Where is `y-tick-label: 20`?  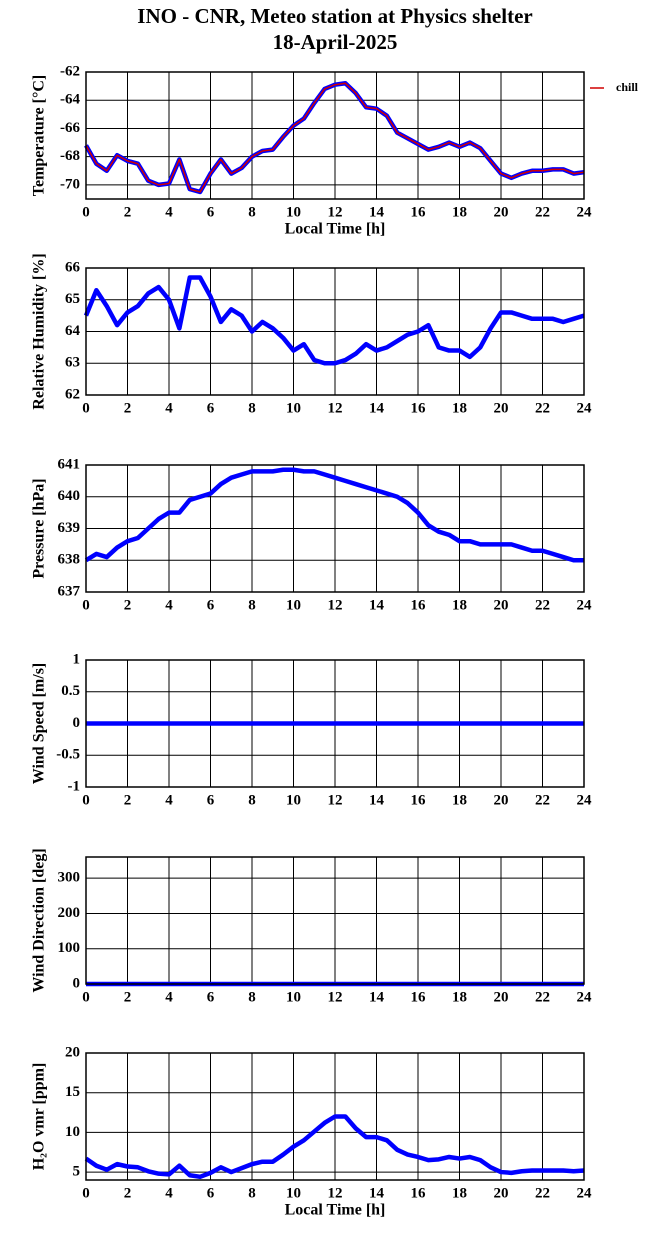 y-tick-label: 20 is located at coordinates (72, 1052).